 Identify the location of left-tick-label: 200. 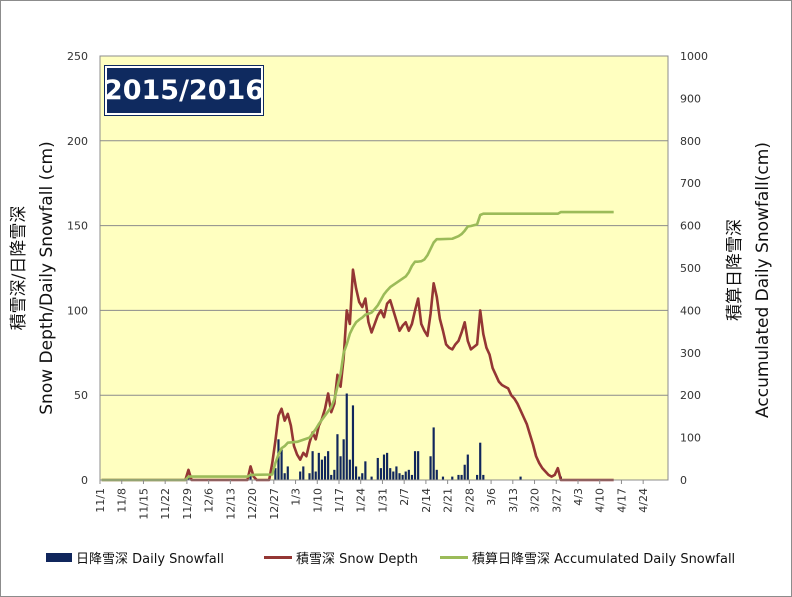
(77, 141).